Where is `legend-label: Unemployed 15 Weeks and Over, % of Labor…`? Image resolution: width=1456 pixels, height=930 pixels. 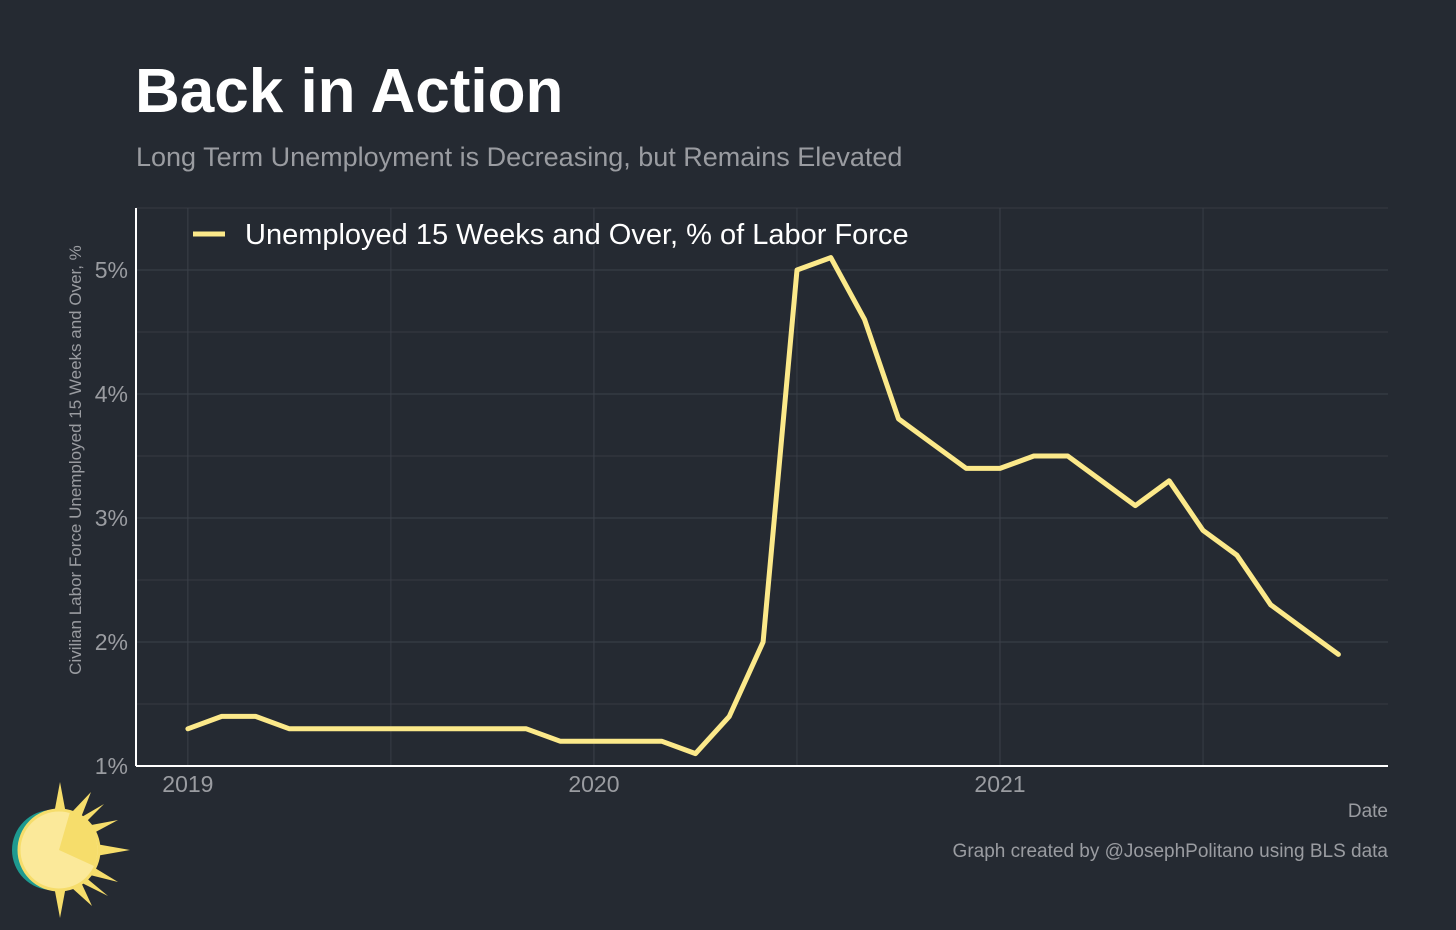
legend-label: Unemployed 15 Weeks and Over, % of Labor… is located at coordinates (577, 235).